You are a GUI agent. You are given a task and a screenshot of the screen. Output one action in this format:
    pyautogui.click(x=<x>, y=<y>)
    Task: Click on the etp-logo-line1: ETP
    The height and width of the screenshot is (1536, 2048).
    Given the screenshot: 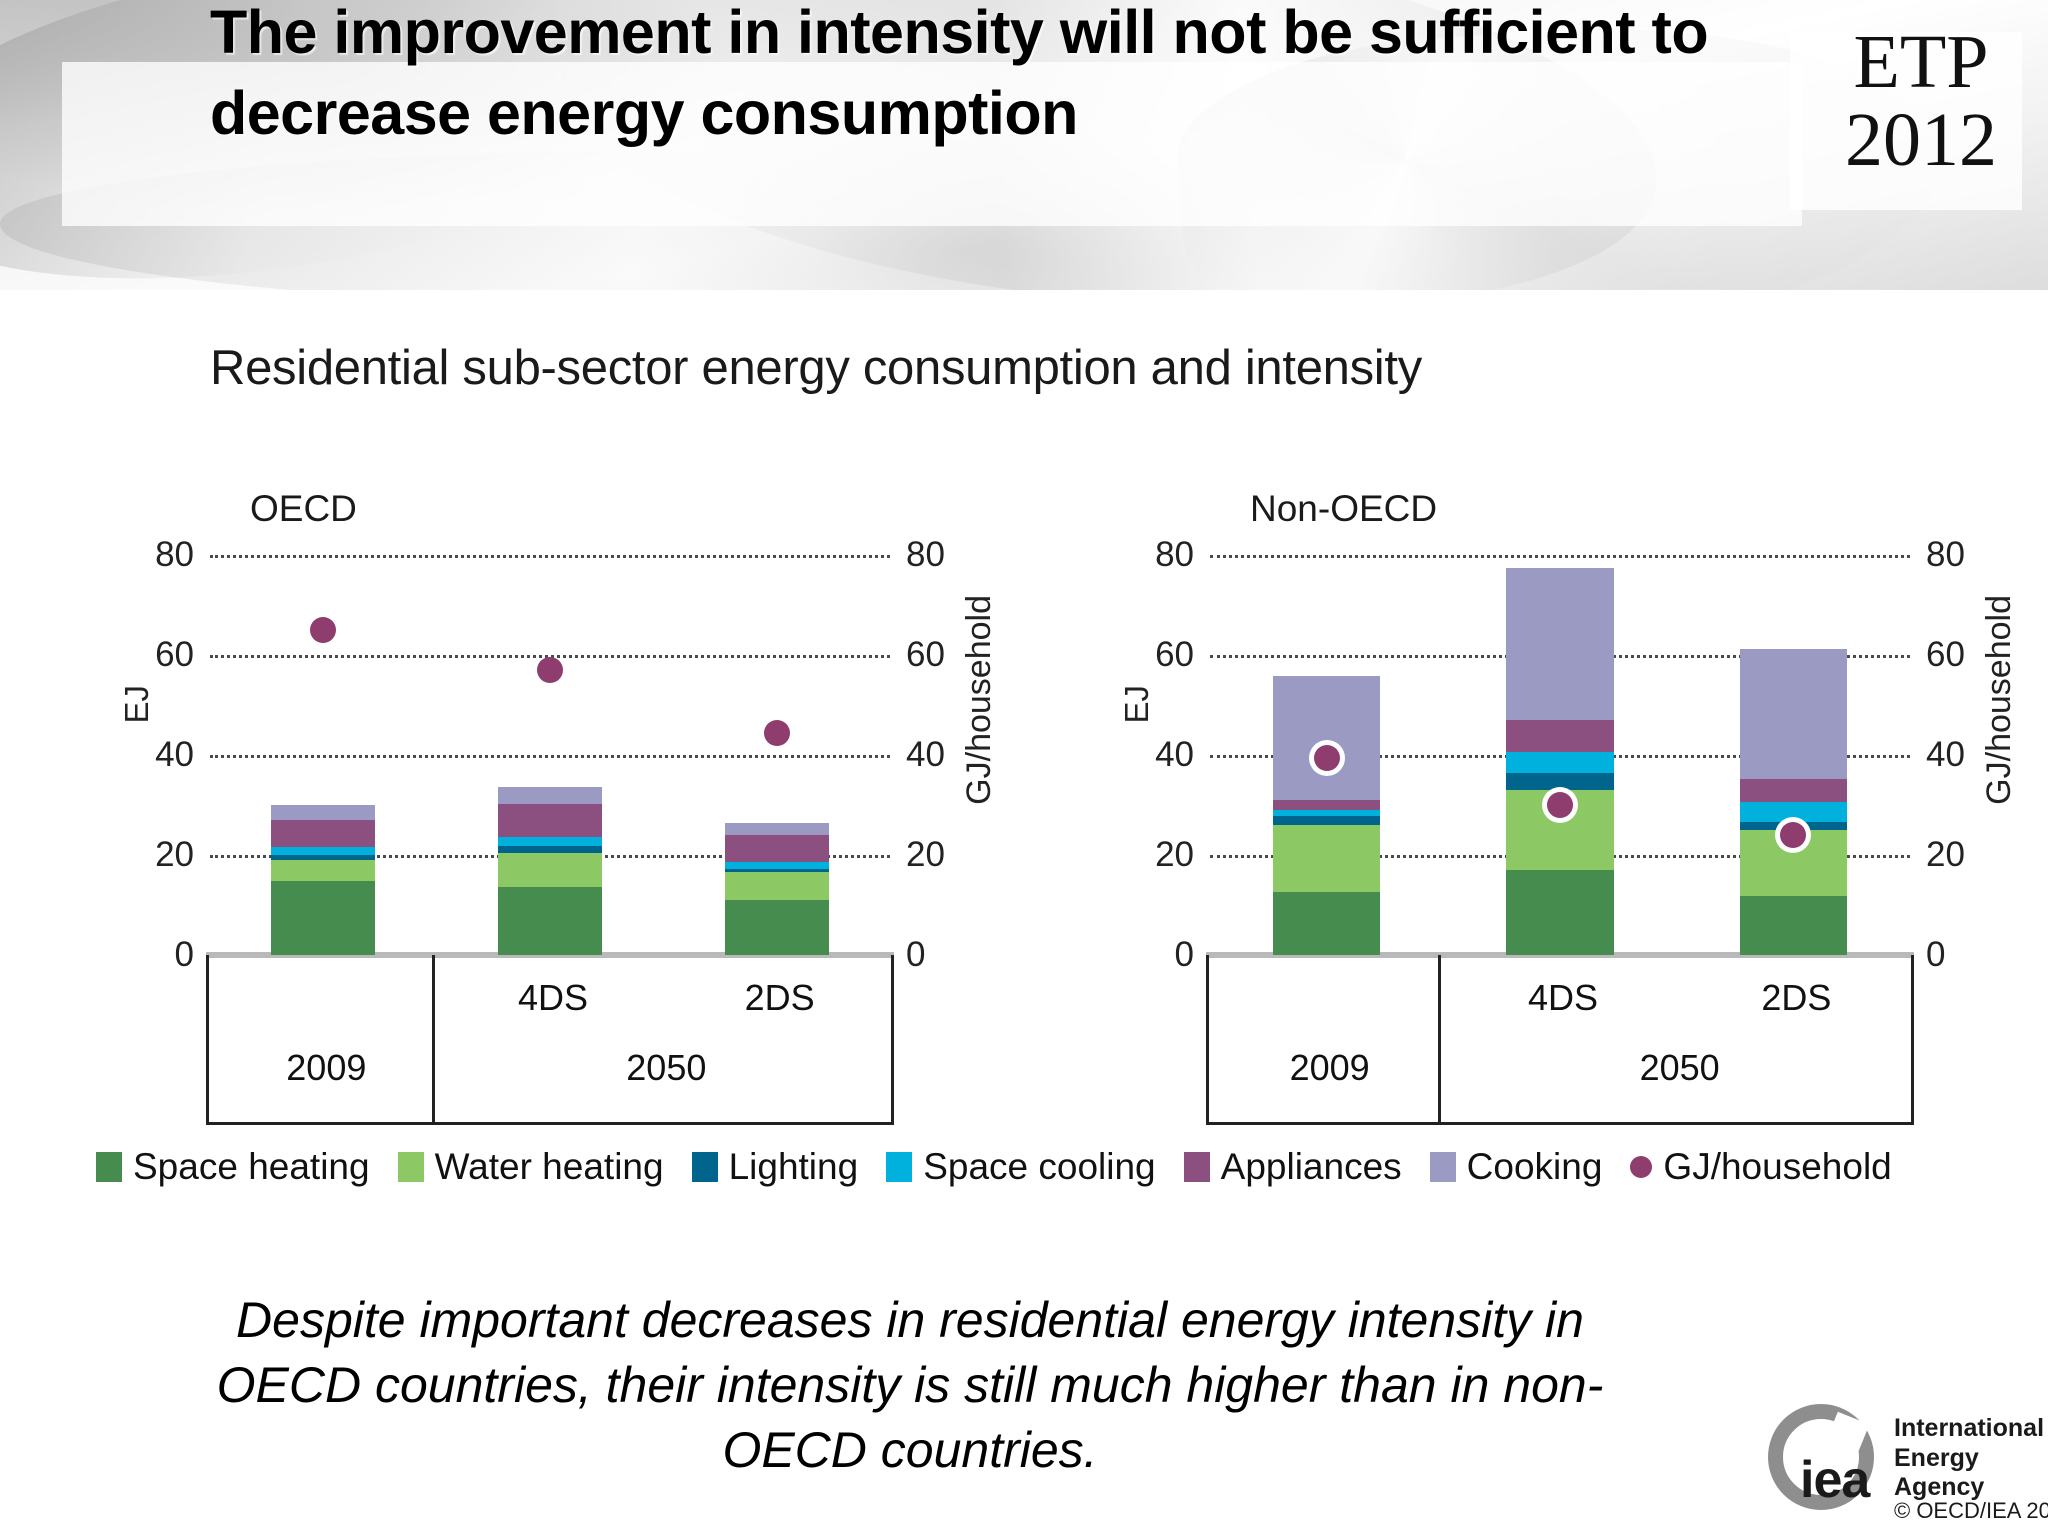 What is the action you would take?
    pyautogui.click(x=1921, y=62)
    